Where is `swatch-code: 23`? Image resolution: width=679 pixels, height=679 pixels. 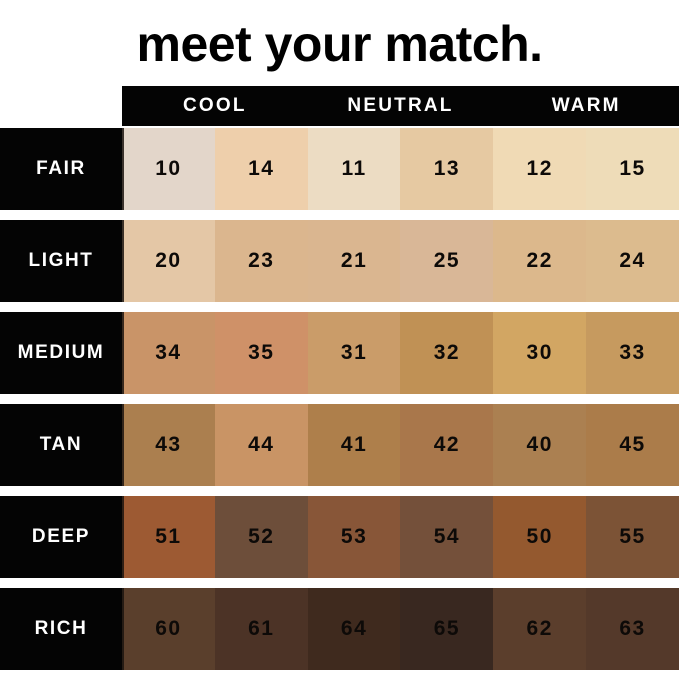 swatch-code: 23 is located at coordinates (261, 260).